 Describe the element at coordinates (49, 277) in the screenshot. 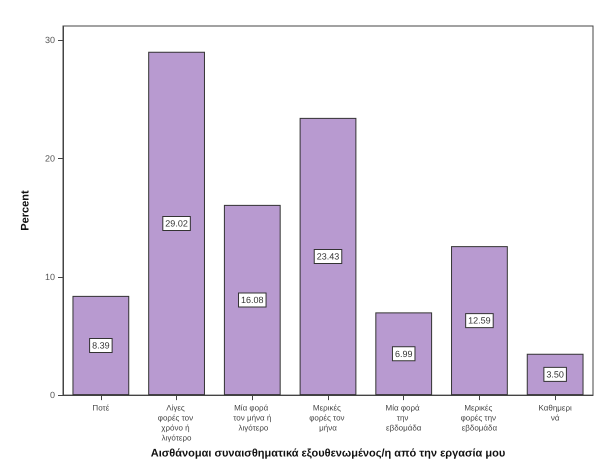

I see `y-tick-label: 10` at that location.